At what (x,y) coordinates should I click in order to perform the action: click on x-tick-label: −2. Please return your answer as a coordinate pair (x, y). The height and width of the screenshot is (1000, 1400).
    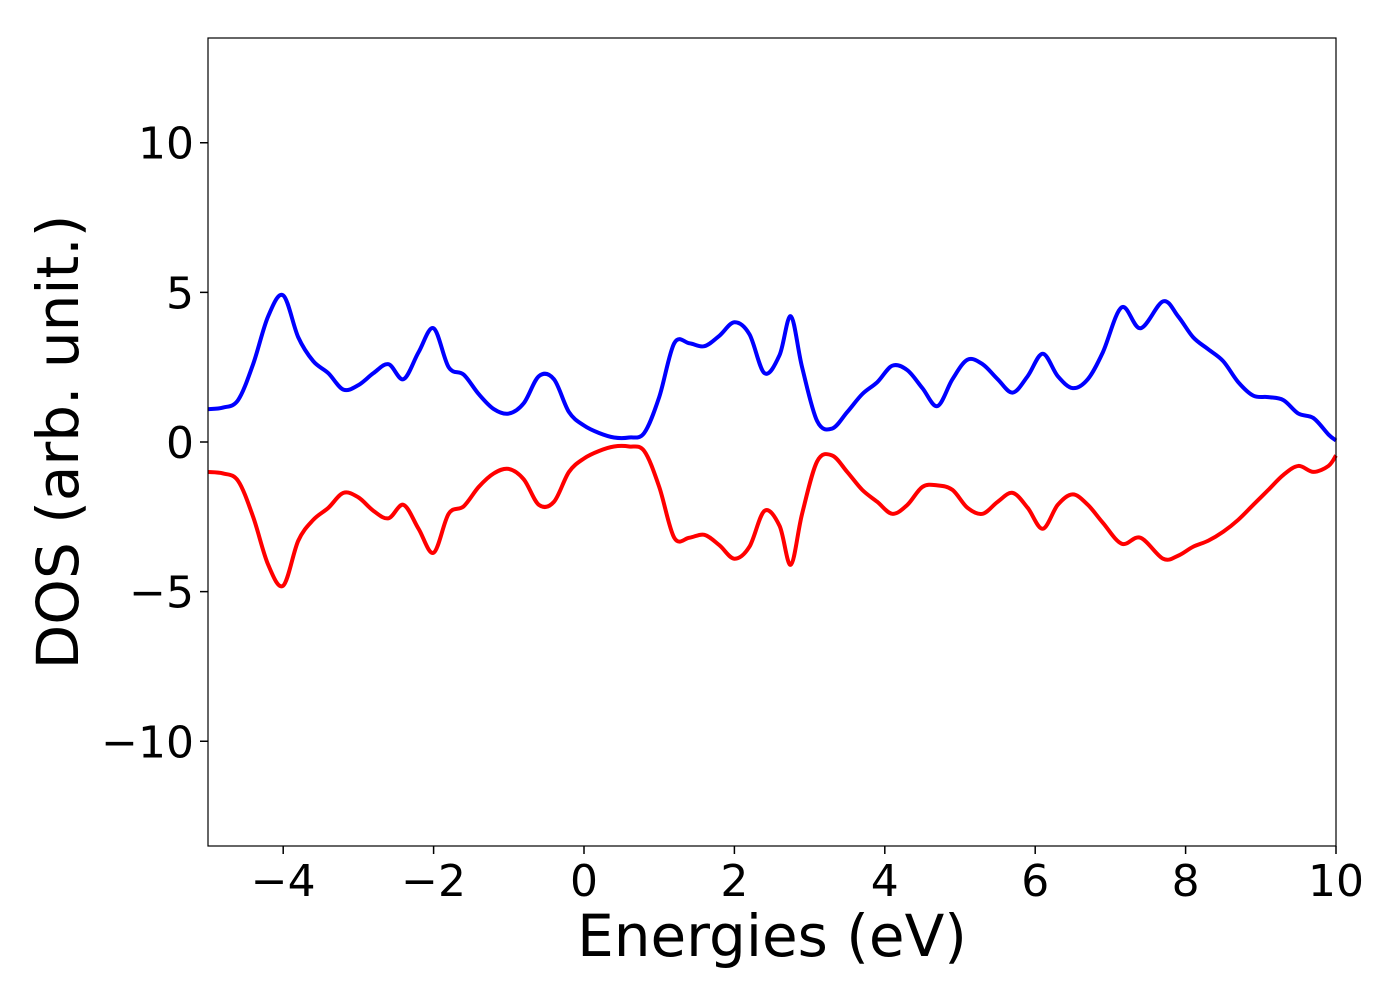
    Looking at the image, I should click on (433, 881).